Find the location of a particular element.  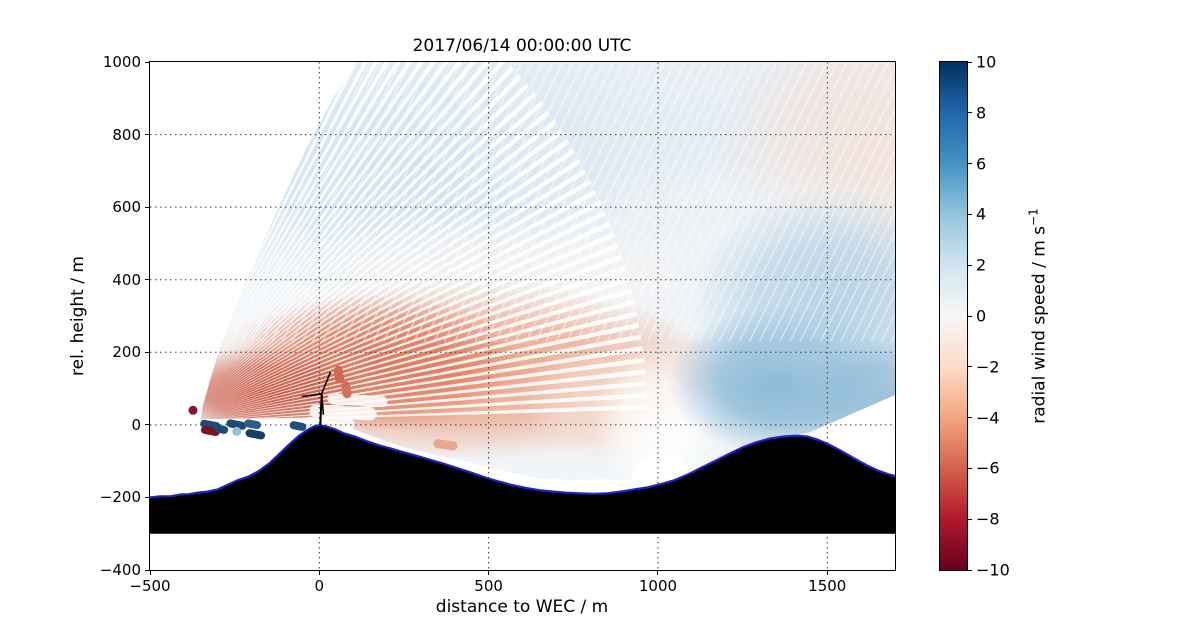

colorbar-tick-label: 10 is located at coordinates (986, 62).